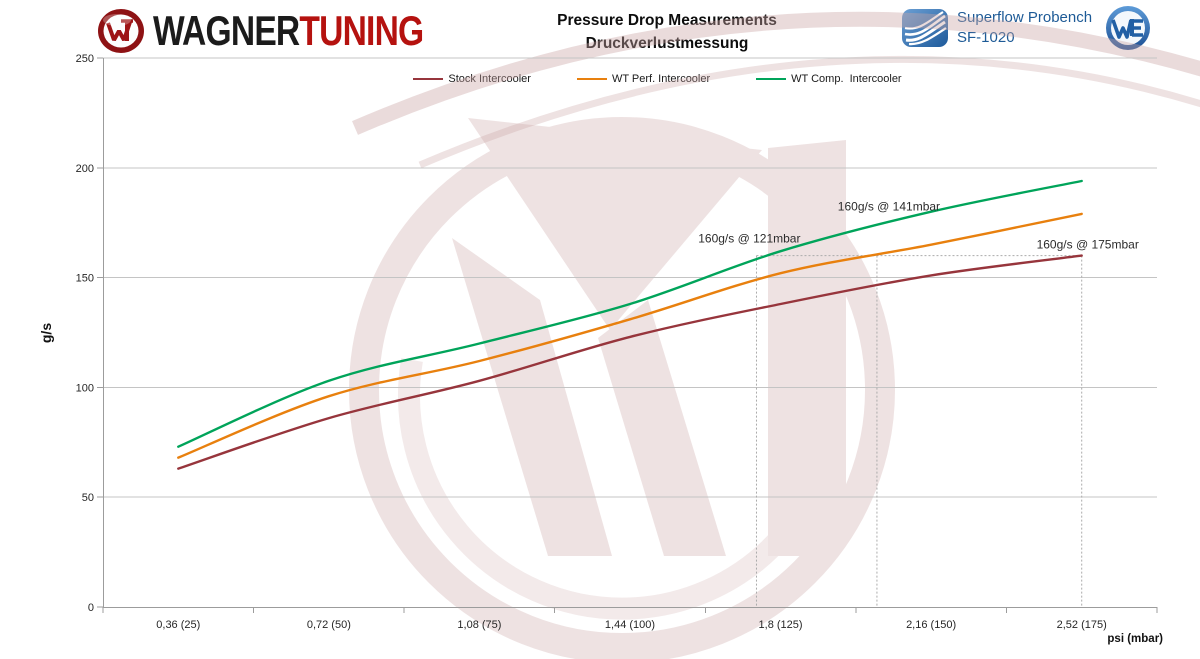  Describe the element at coordinates (85, 169) in the screenshot. I see `y-tick-label: 200` at that location.